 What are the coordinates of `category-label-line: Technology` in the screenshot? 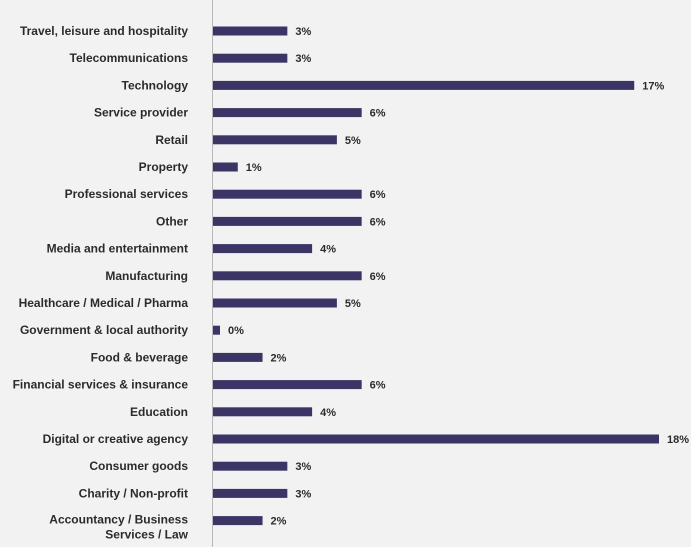 It's located at (155, 85).